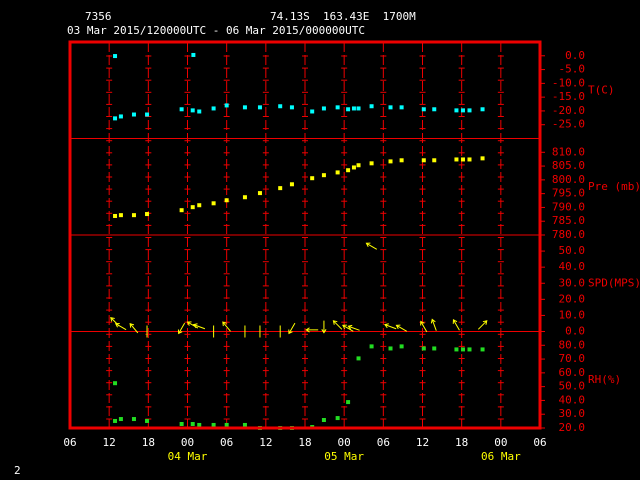  What do you see at coordinates (572, 266) in the screenshot?
I see `y-tick-label: 40.0` at bounding box center [572, 266].